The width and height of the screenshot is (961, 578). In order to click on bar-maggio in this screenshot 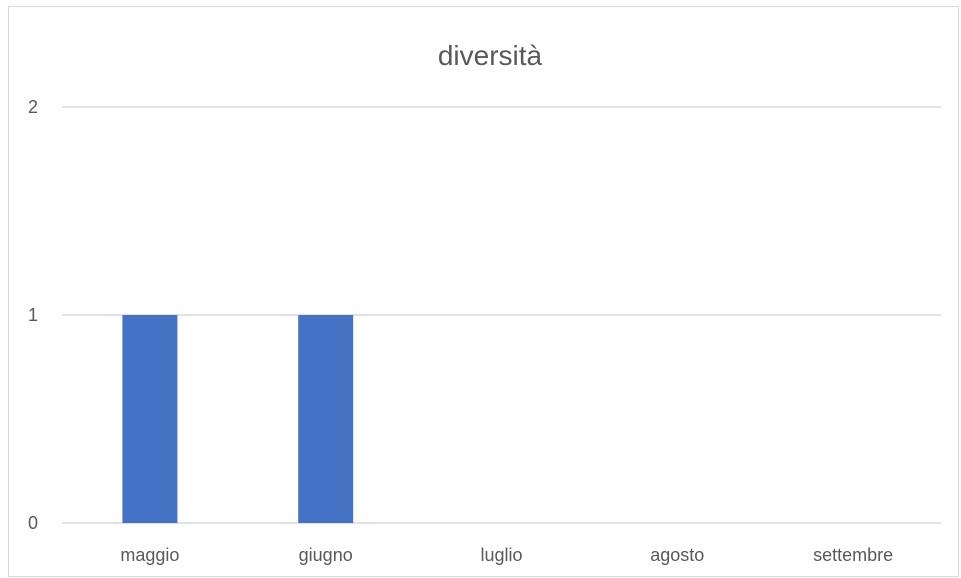, I will do `click(150, 419)`.